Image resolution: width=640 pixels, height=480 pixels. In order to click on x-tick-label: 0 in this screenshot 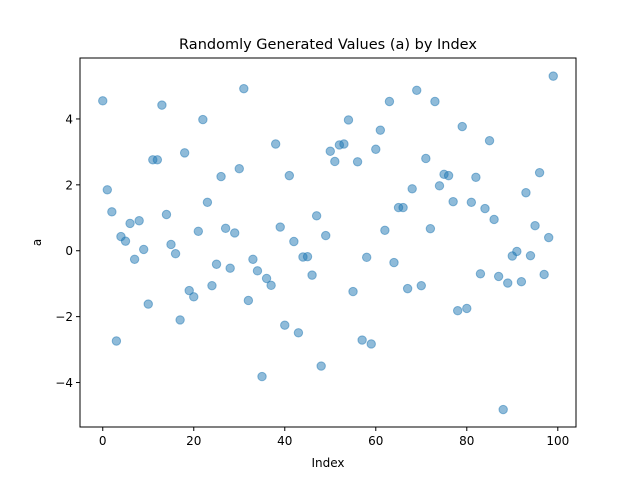, I will do `click(103, 441)`.